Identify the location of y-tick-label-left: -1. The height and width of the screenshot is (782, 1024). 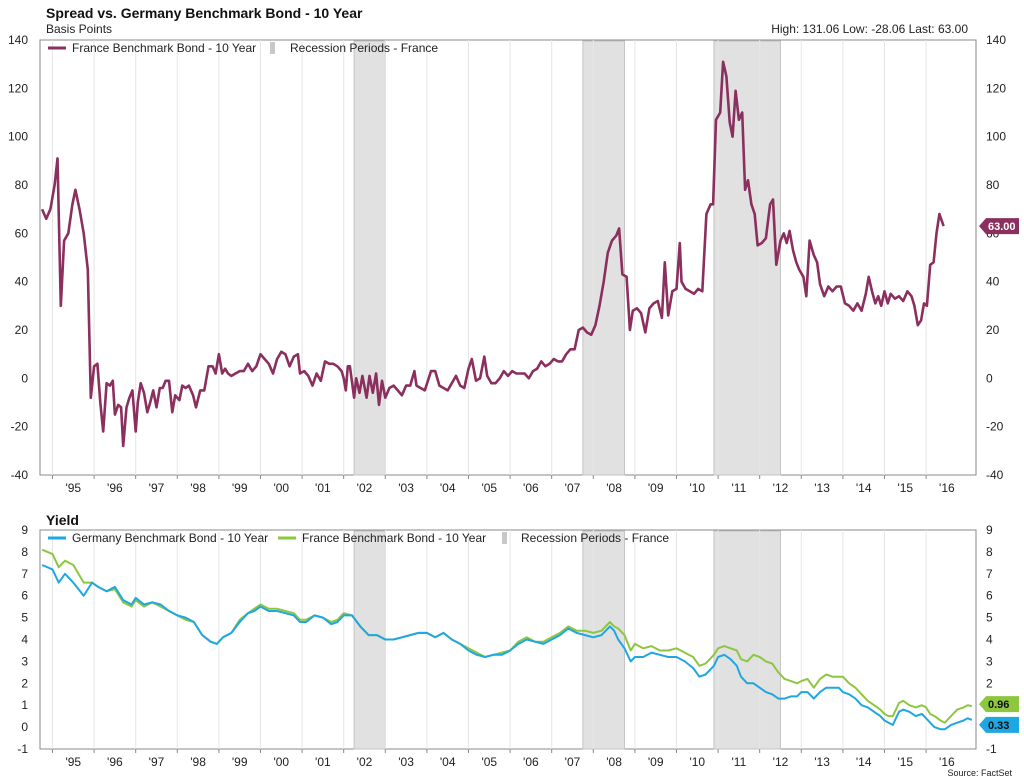
(22, 749).